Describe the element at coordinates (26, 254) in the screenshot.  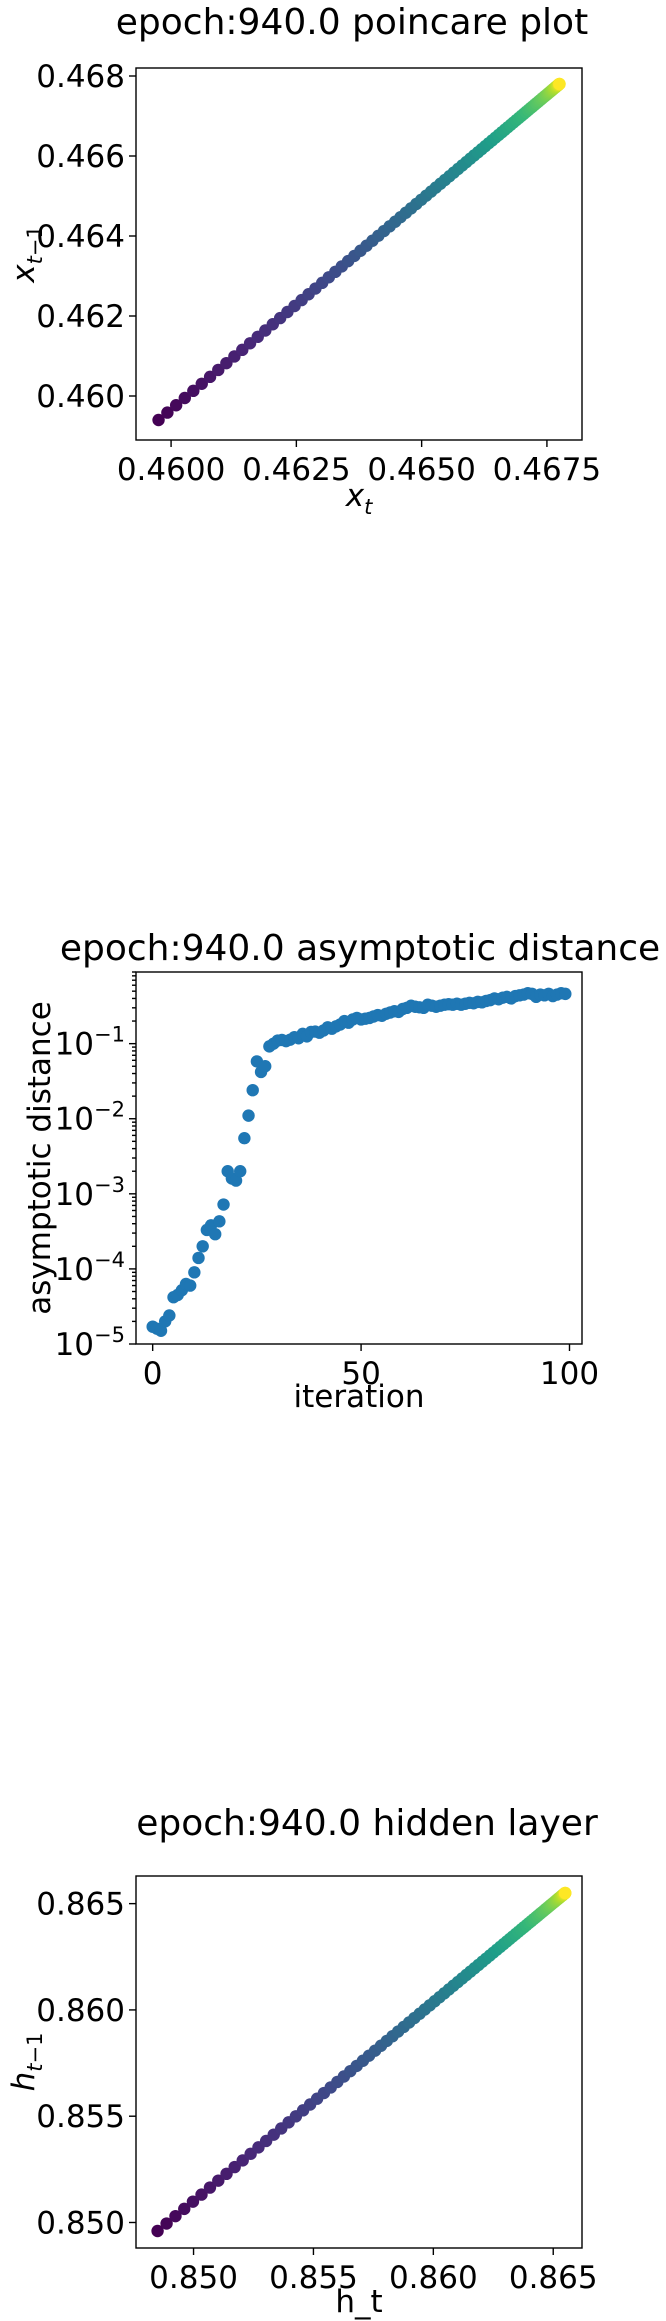
I see `y-axis-label: xt−1` at that location.